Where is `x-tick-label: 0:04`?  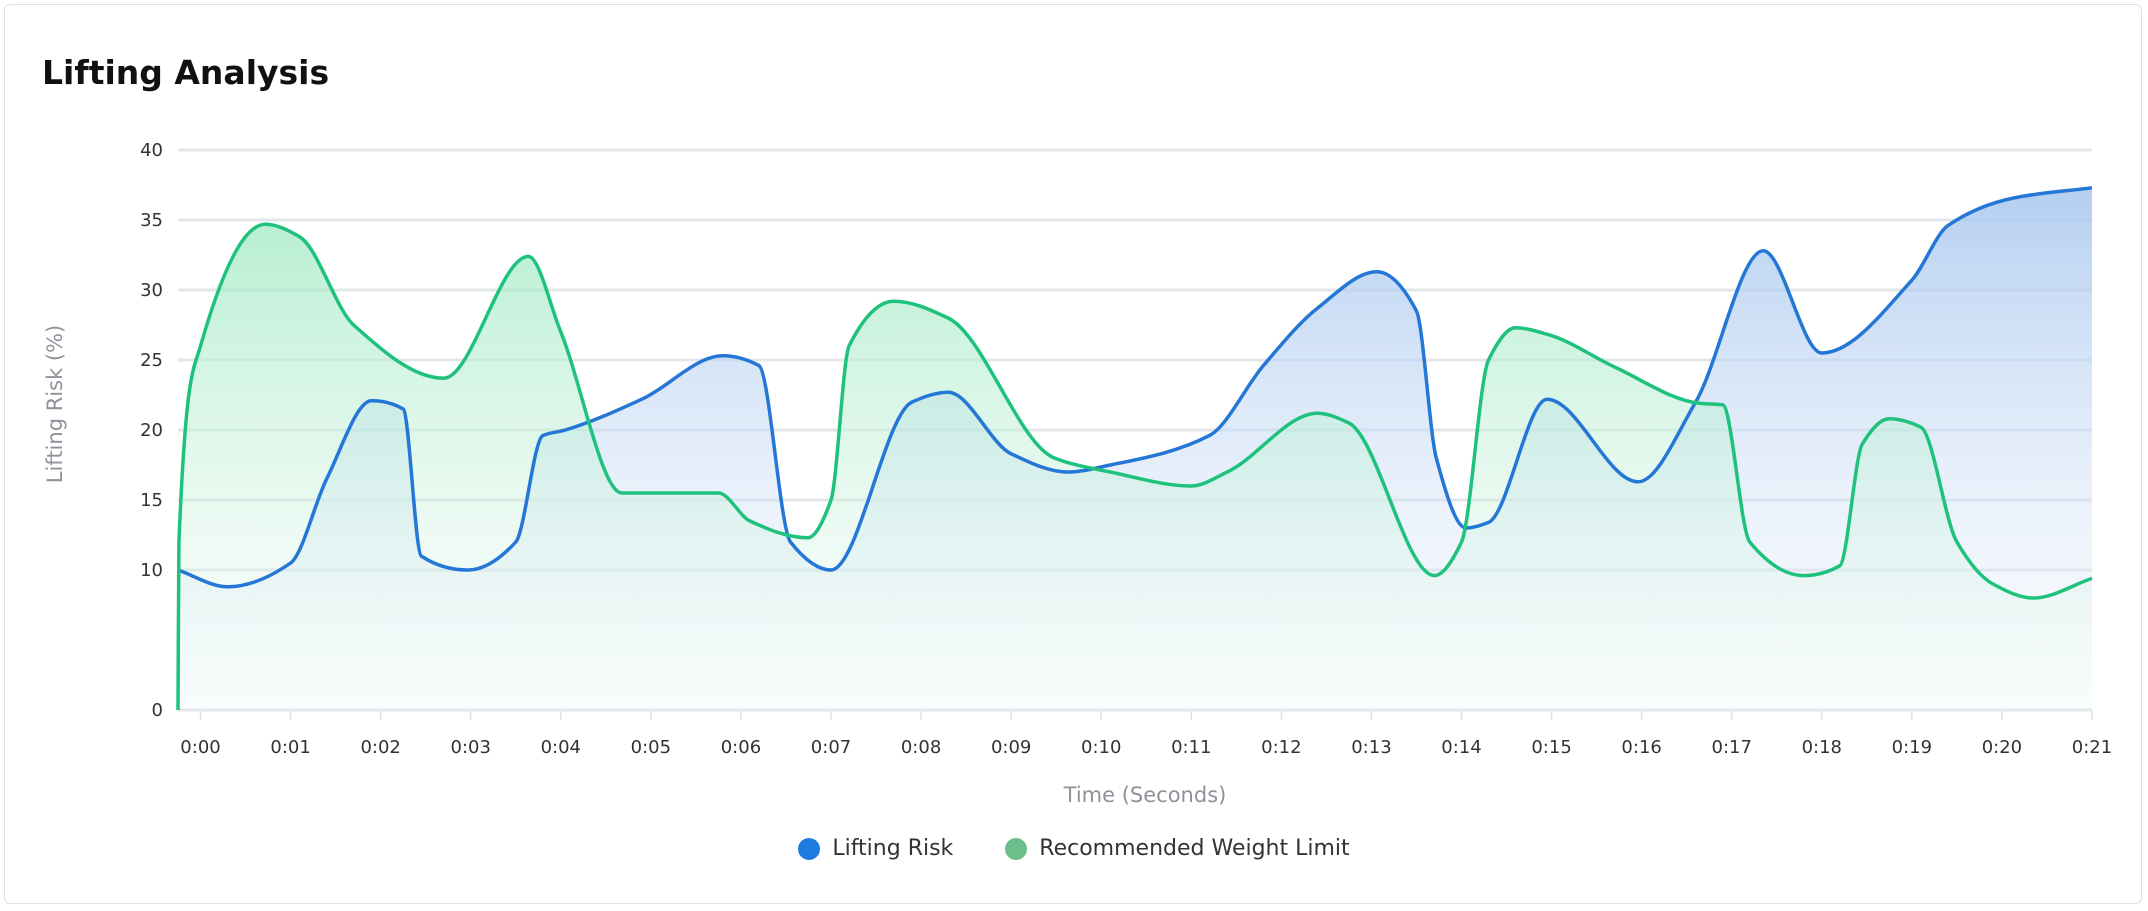 x-tick-label: 0:04 is located at coordinates (561, 747).